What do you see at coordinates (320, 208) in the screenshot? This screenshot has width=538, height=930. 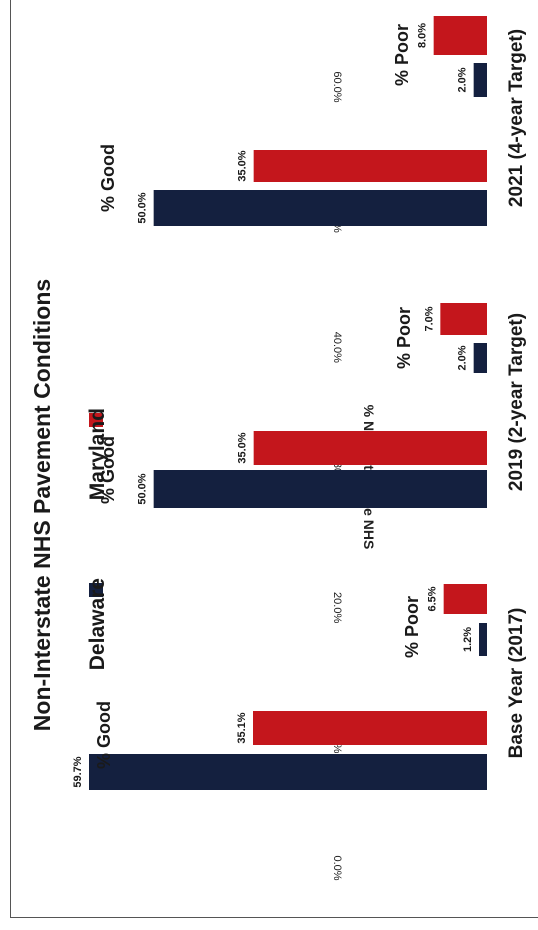 I see `bar-2021-4-year-target--good-delaware` at bounding box center [320, 208].